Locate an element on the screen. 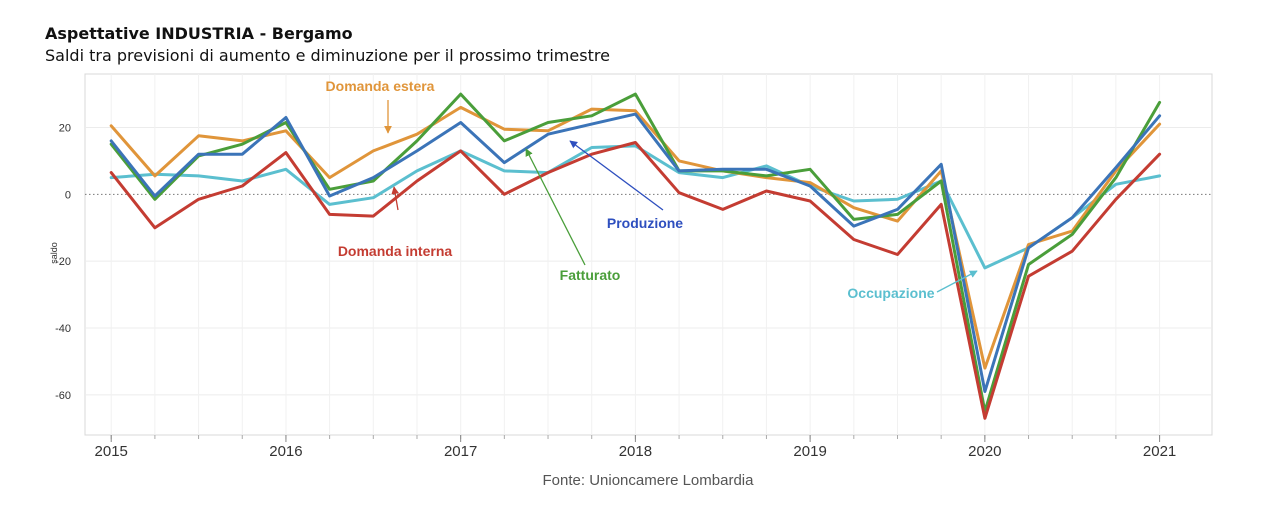 The width and height of the screenshot is (1280, 523). chart-title: Aspettative INDUSTRIA - Bergamo is located at coordinates (199, 33).